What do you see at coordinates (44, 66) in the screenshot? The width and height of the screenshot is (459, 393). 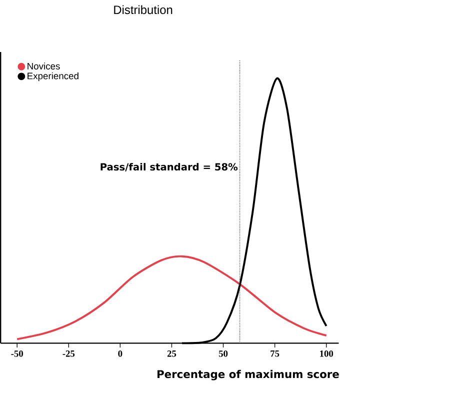 I see `legend-label: Novices` at bounding box center [44, 66].